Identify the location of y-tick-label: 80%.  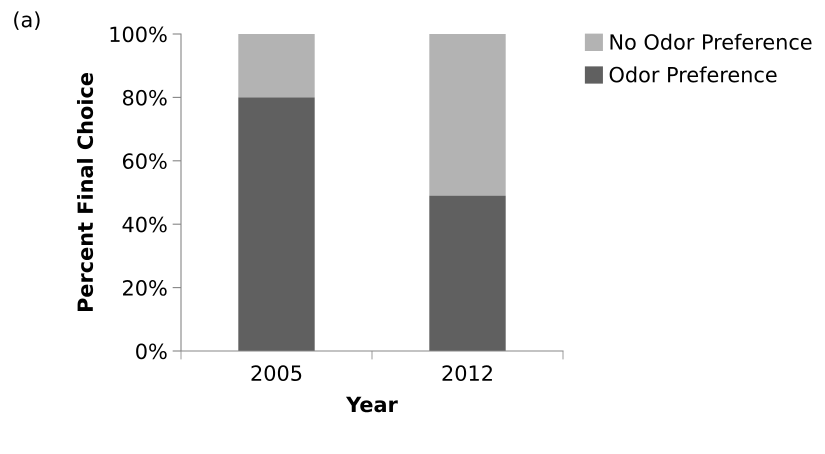
(144, 98).